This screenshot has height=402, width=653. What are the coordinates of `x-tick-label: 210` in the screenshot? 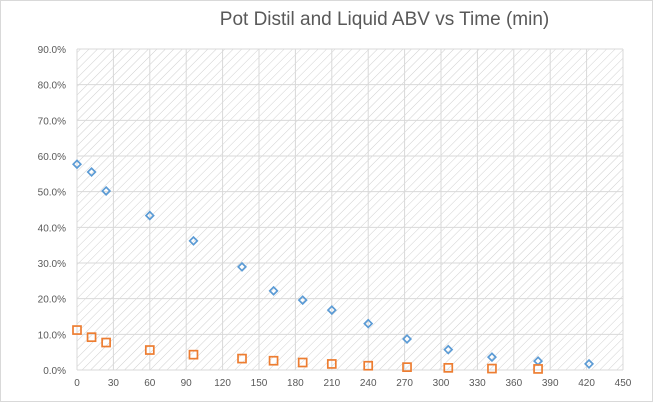 It's located at (331, 383).